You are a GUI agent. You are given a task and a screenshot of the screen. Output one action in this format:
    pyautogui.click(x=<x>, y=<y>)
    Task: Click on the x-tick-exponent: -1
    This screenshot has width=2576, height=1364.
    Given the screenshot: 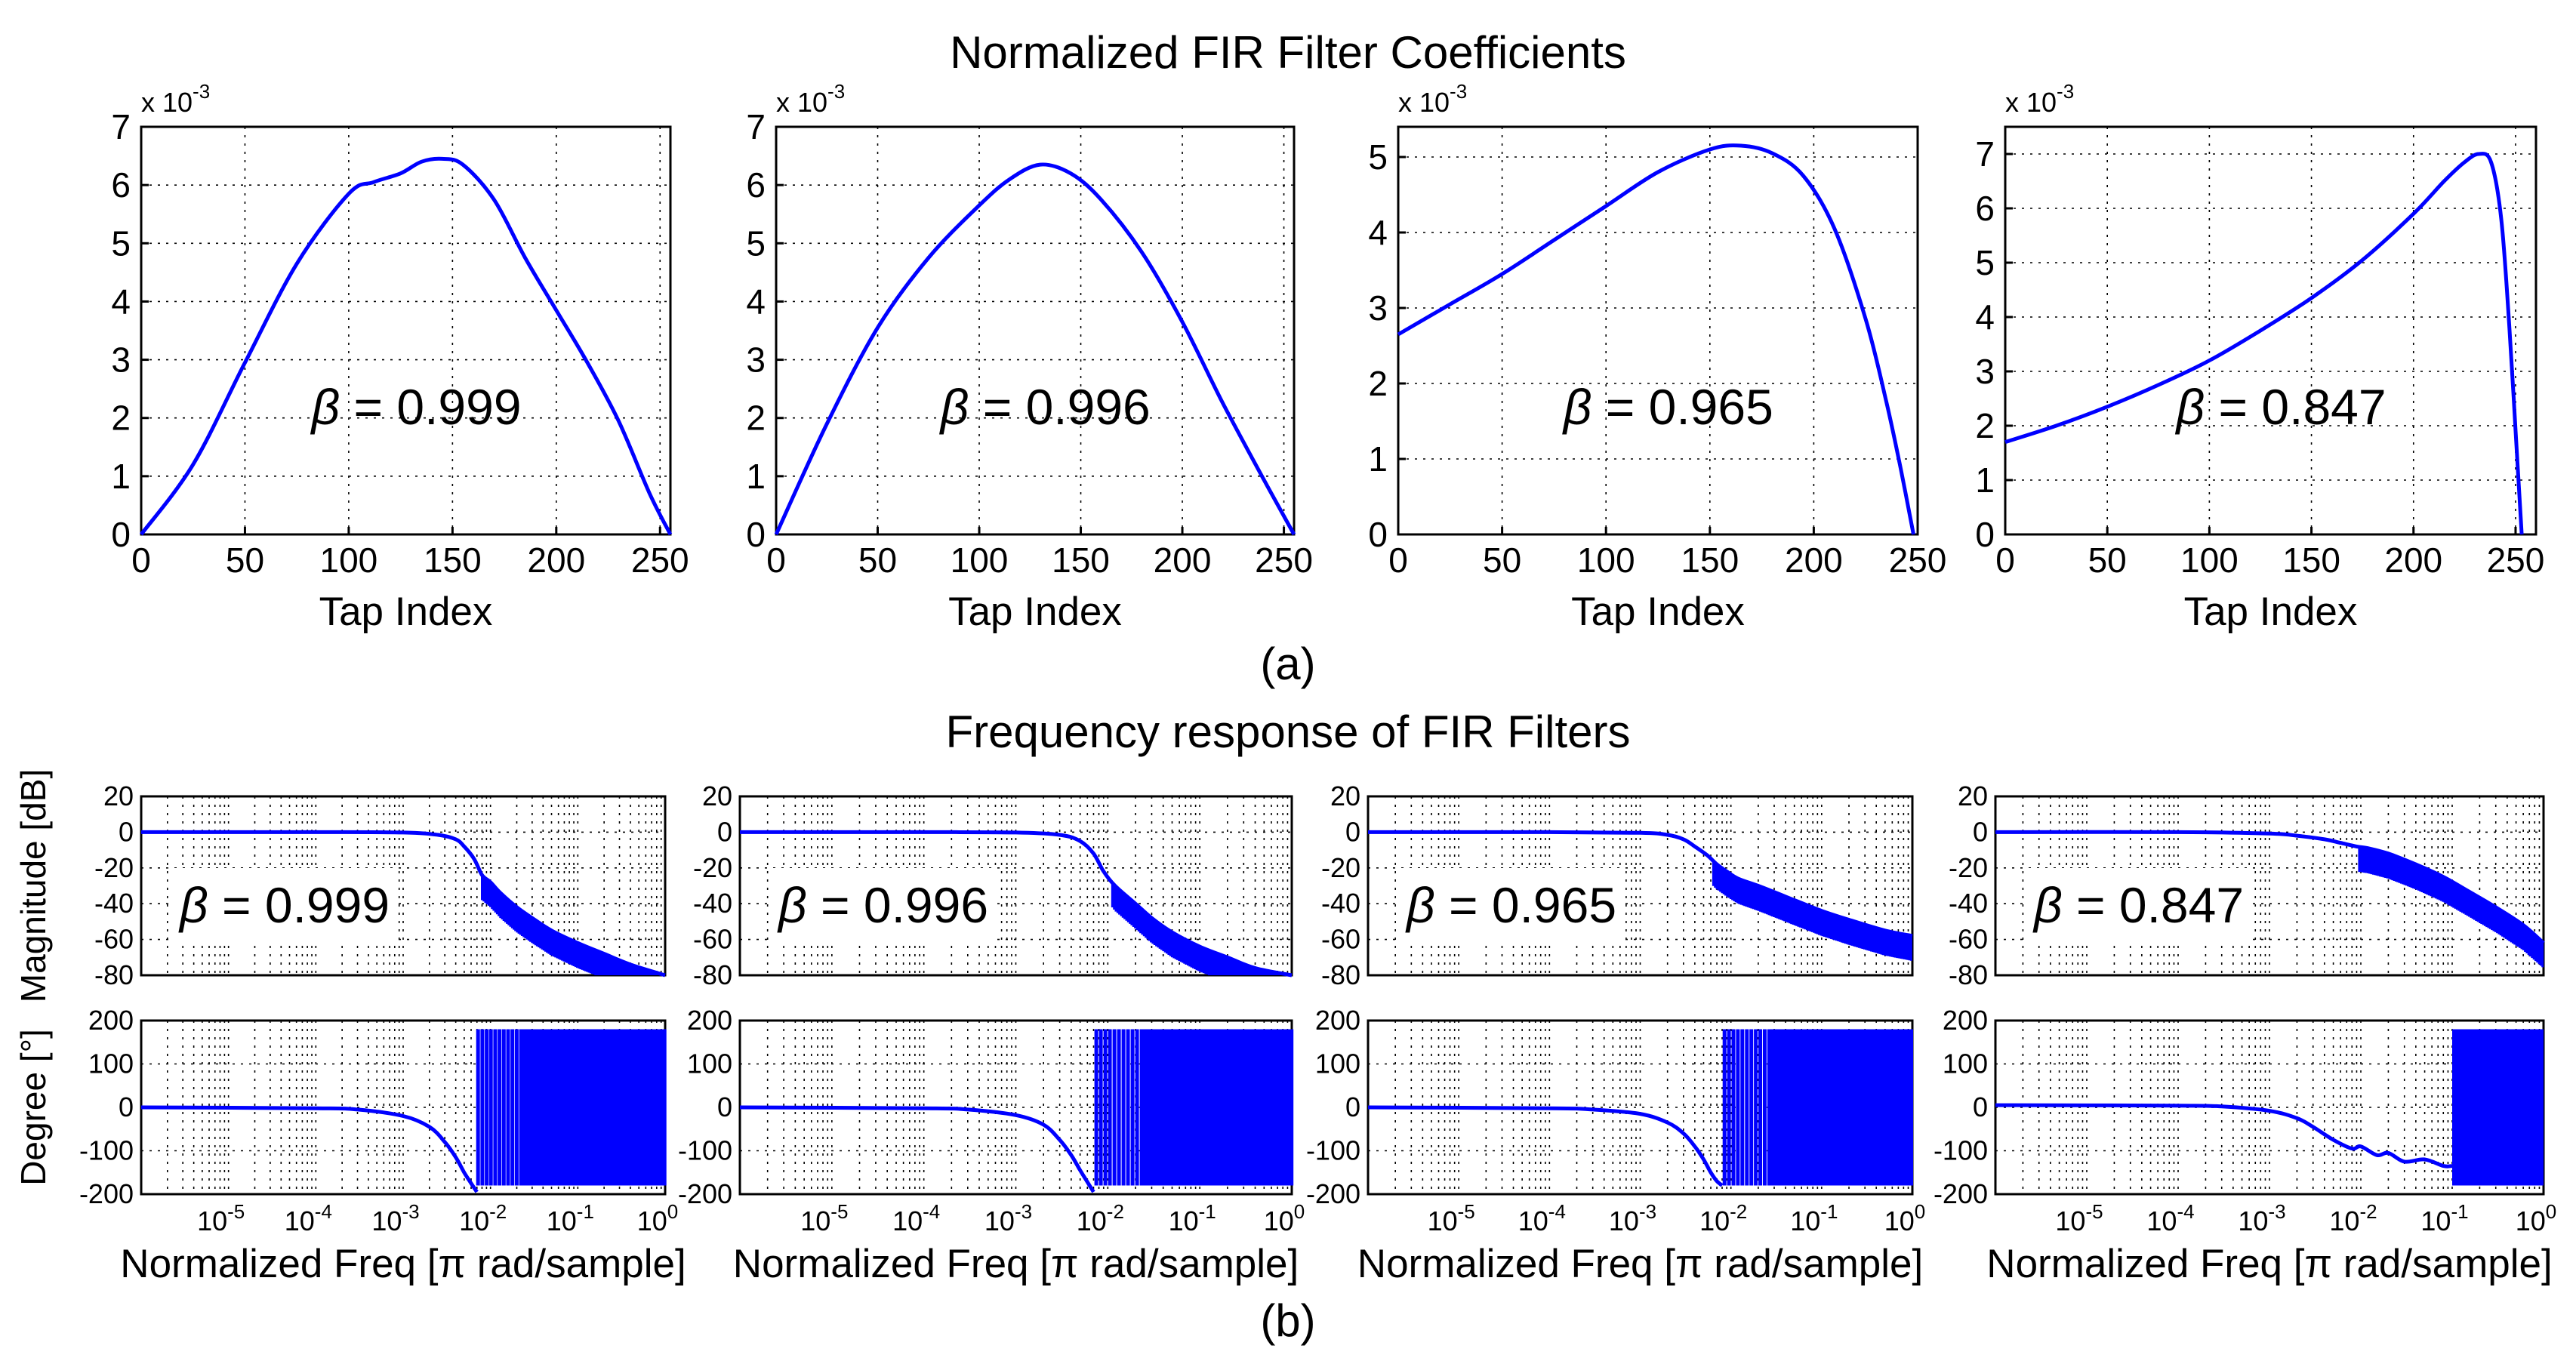 What is the action you would take?
    pyautogui.click(x=1207, y=1211)
    